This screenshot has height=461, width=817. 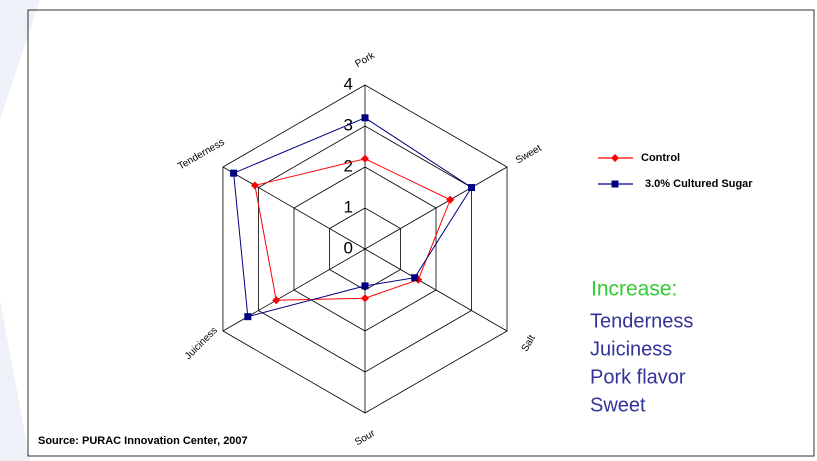 I want to click on legend-label: 3.0% Cultured Sugar, so click(x=699, y=184).